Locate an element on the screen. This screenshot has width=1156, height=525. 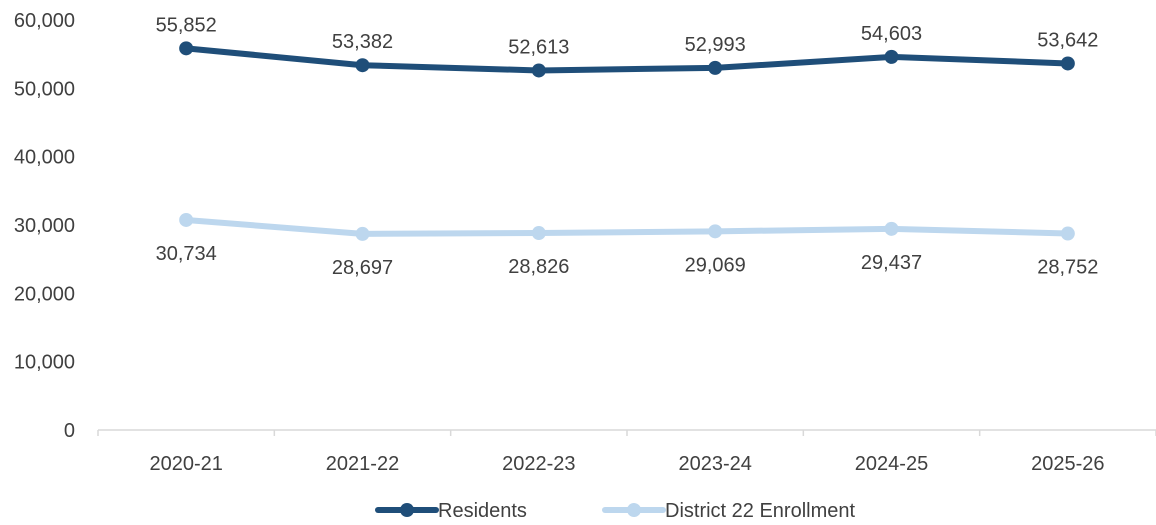
data-label: 29,437 is located at coordinates (891, 263).